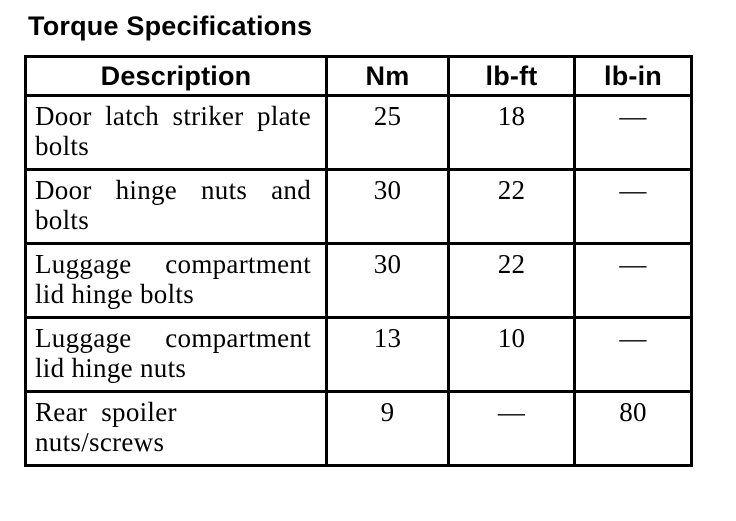 Image resolution: width=736 pixels, height=521 pixels. I want to click on table-row: Door hinge nuts and bolts 30 22 —, so click(358, 206).